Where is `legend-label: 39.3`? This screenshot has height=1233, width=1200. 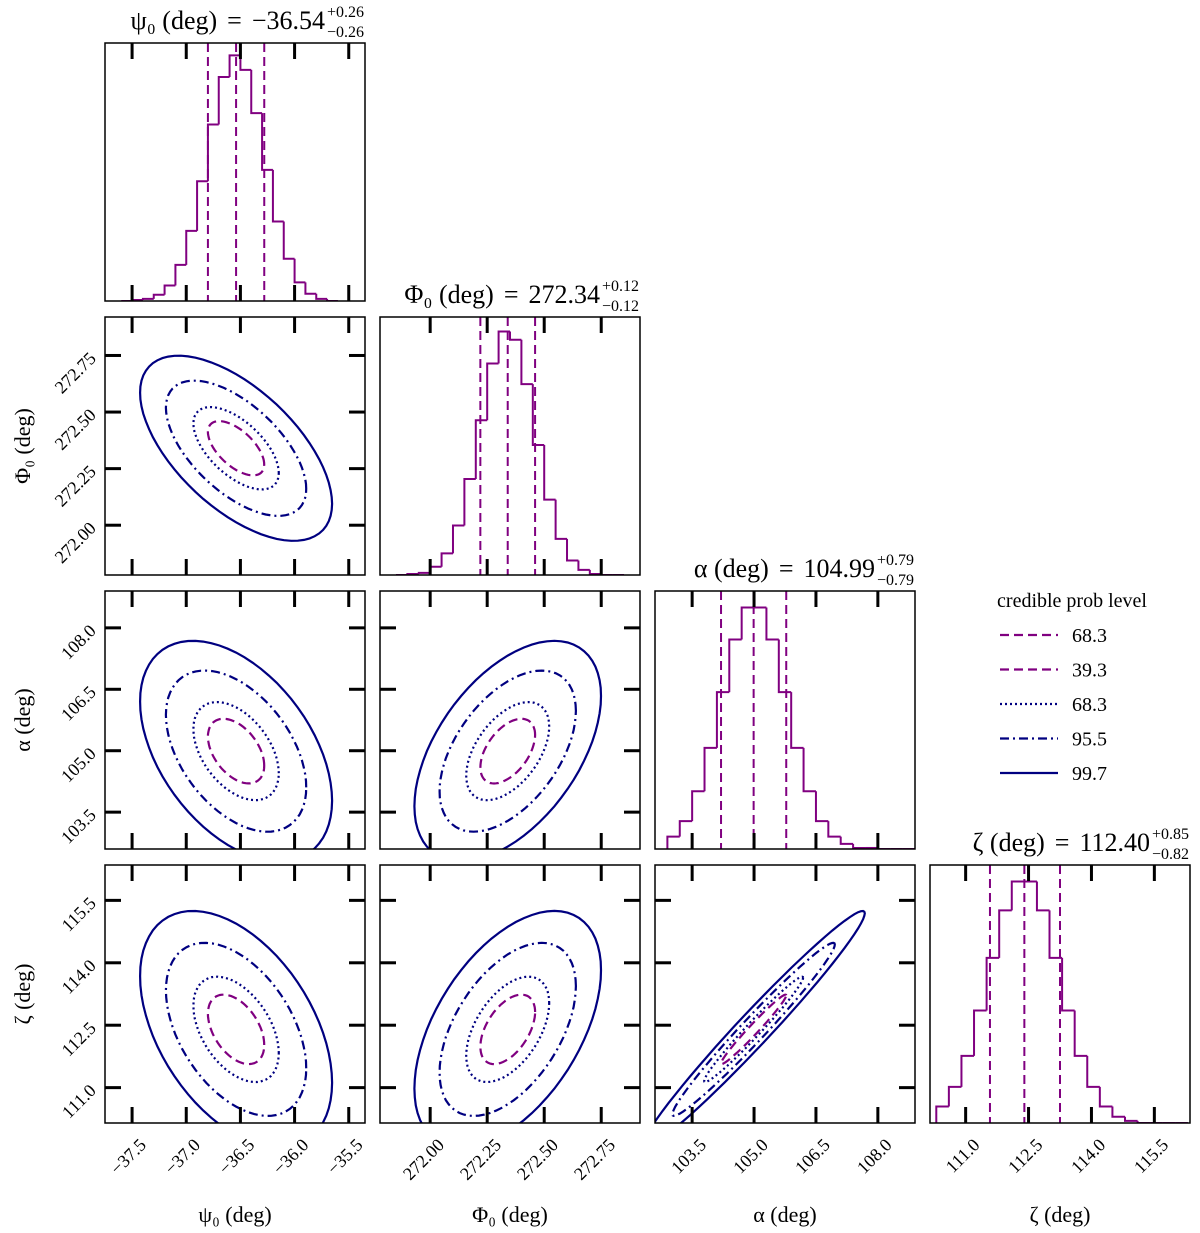 legend-label: 39.3 is located at coordinates (1089, 671).